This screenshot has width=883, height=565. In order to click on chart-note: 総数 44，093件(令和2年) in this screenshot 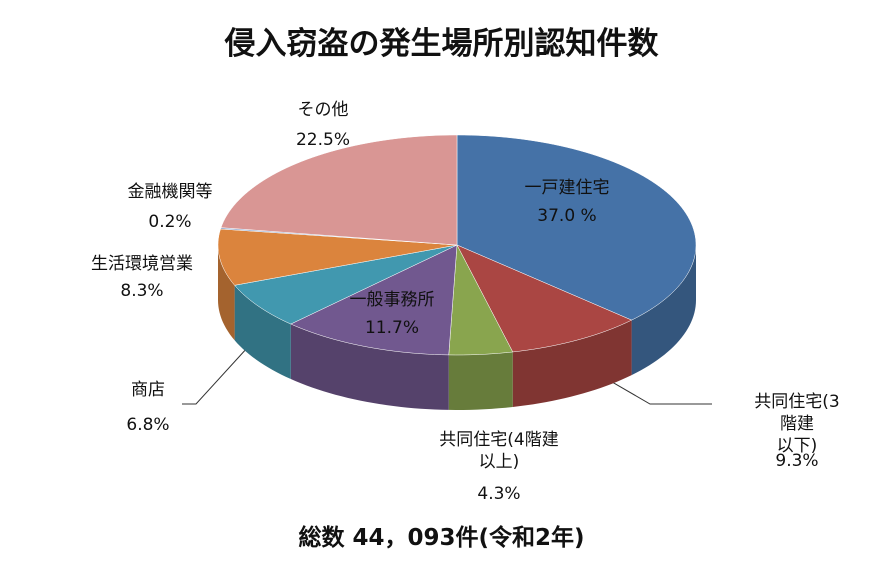, I will do `click(441, 538)`.